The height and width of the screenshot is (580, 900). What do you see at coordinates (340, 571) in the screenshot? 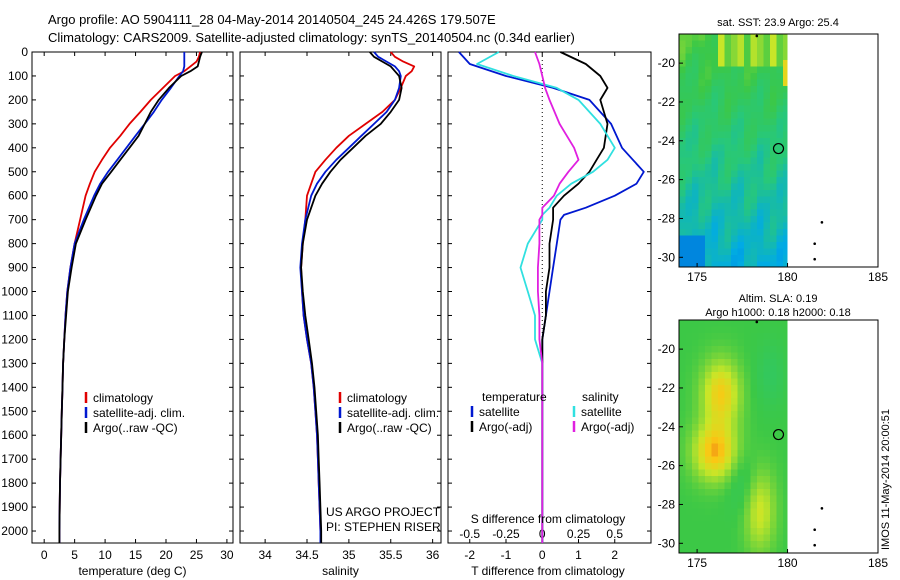
I see `salinity-xlabel: salinity` at bounding box center [340, 571].